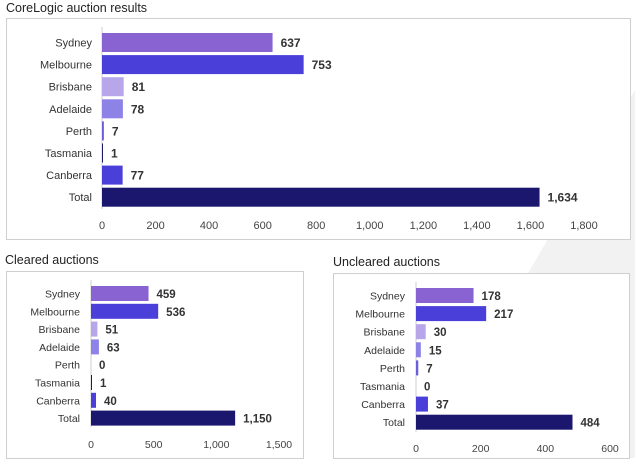 Image resolution: width=635 pixels, height=463 pixels. What do you see at coordinates (440, 333) in the screenshot?
I see `value-label-brisbane: 30` at bounding box center [440, 333].